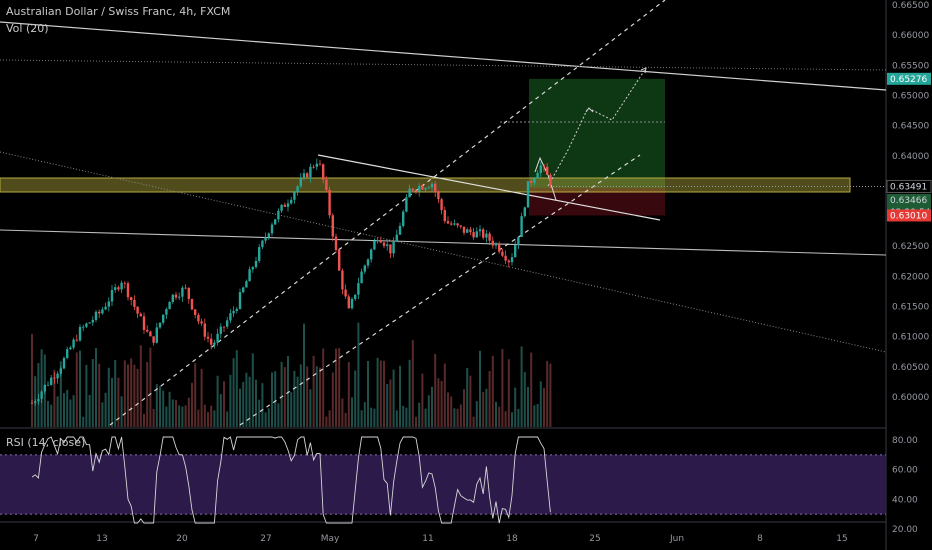 The image size is (932, 550). Describe the element at coordinates (908, 201) in the screenshot. I see `price-tag-entry-label: 0.63466` at that location.